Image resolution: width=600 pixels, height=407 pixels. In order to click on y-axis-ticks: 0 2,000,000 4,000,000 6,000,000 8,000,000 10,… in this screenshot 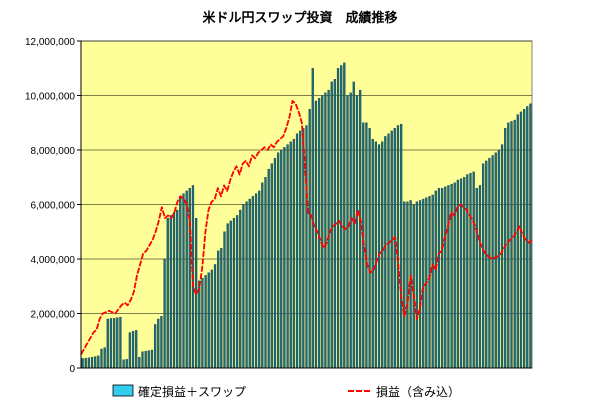, I will do `click(53, 206)`.